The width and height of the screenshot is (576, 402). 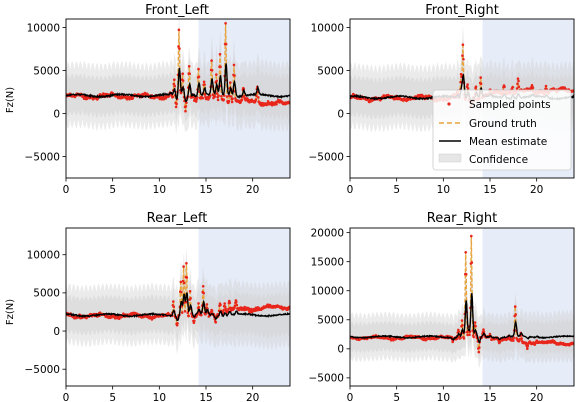 I want to click on legend-label: Ground truth, so click(x=503, y=124).